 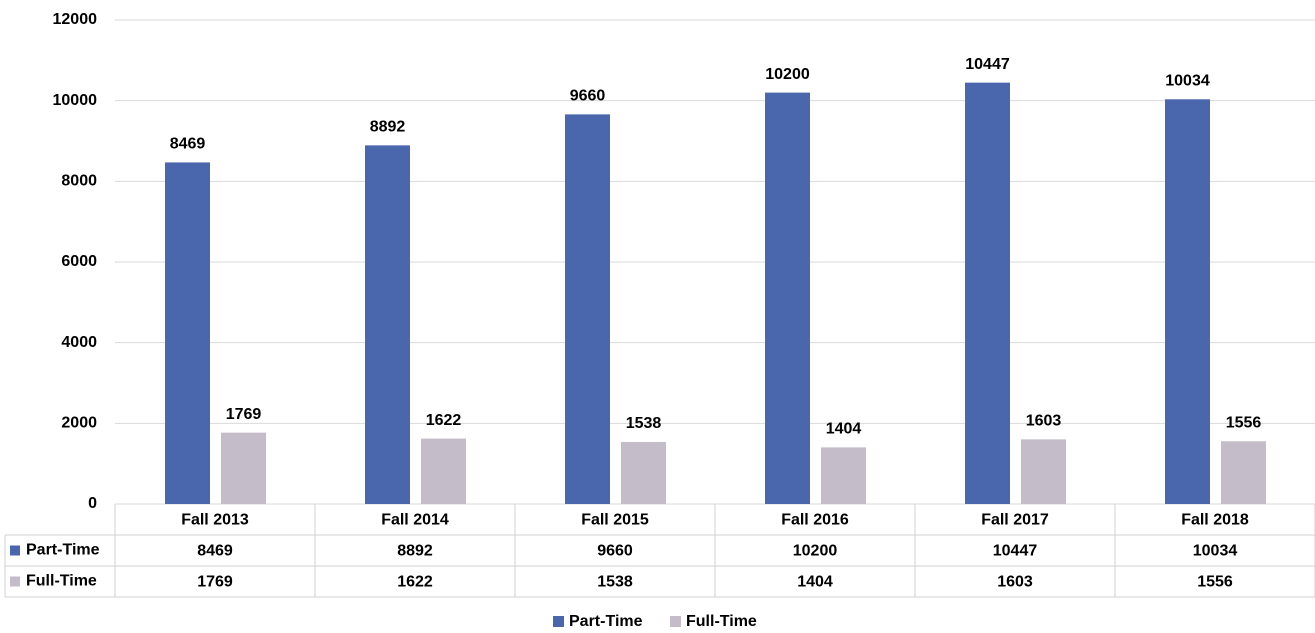 I want to click on y-tick-label: 8000, so click(x=79, y=181).